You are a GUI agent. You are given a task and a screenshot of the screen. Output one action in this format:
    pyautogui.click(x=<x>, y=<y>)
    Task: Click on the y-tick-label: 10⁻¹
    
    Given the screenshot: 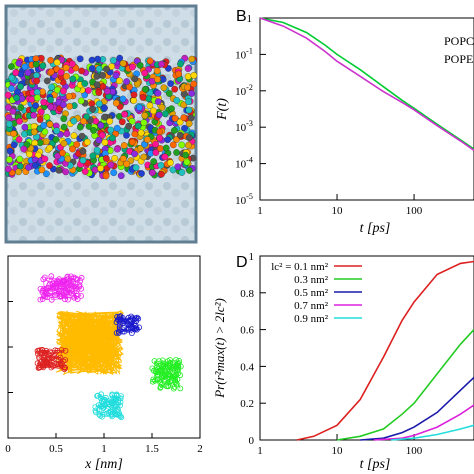 What is the action you would take?
    pyautogui.click(x=244, y=53)
    